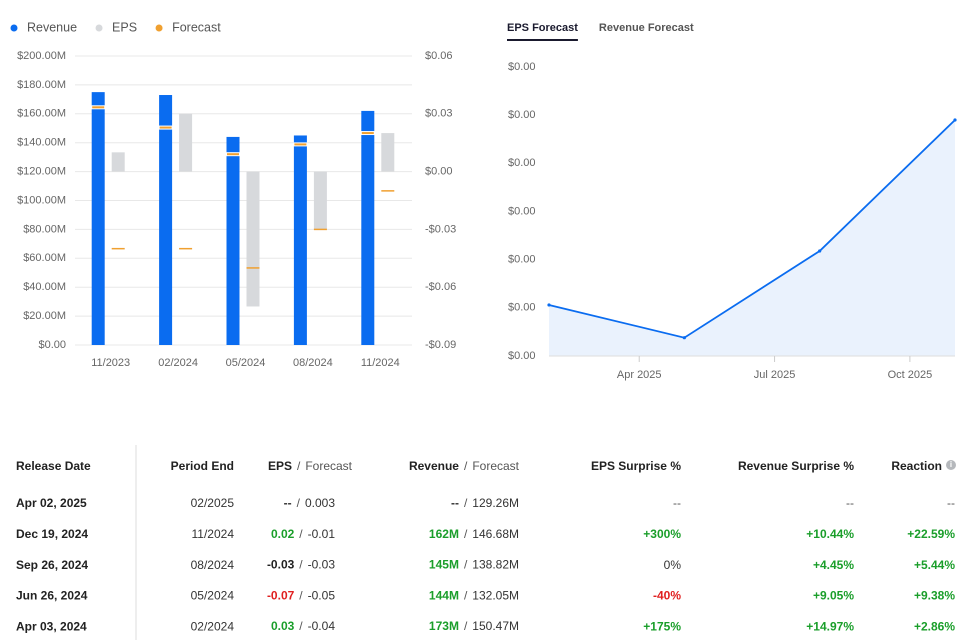 This screenshot has height=640, width=966. Describe the element at coordinates (439, 172) in the screenshot. I see `y2-tick-label: $0.00` at that location.